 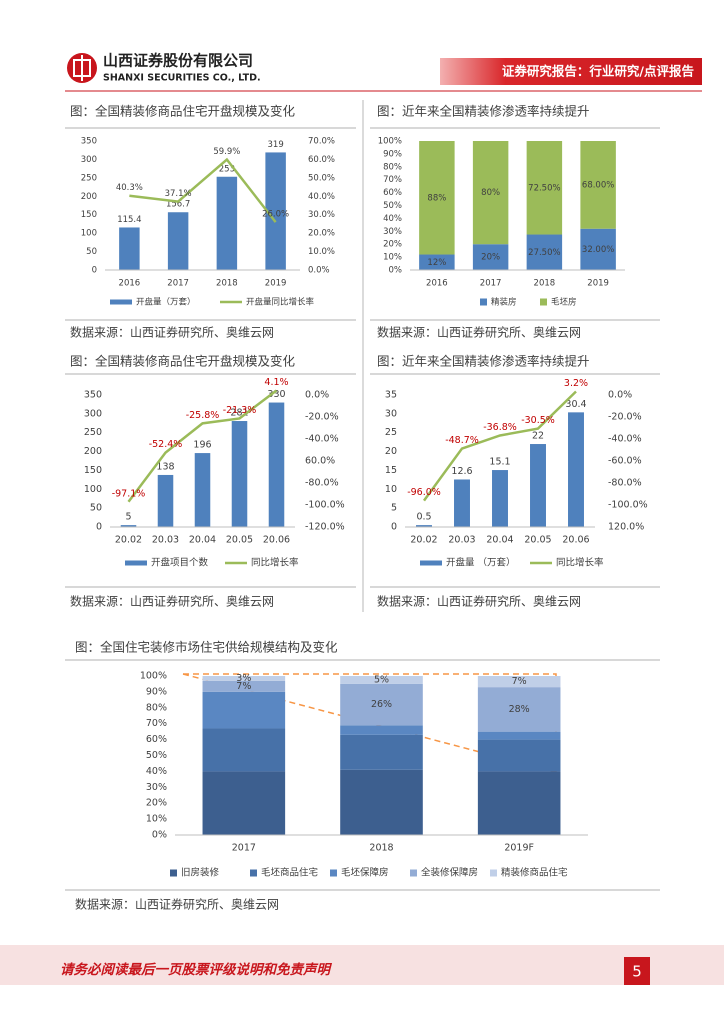 I want to click on footer-band, so click(x=362, y=965).